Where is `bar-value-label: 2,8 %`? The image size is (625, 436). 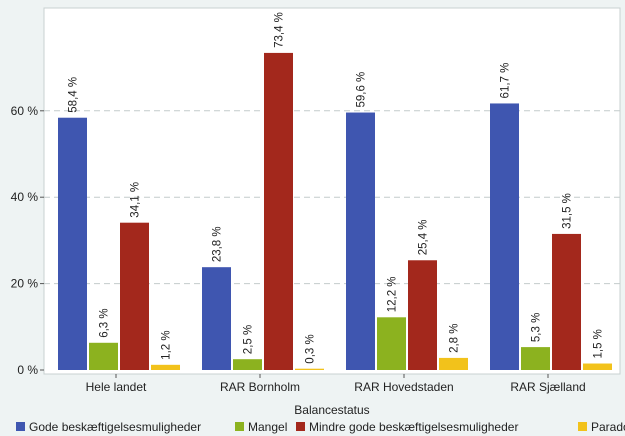 bar-value-label: 2,8 % is located at coordinates (455, 337).